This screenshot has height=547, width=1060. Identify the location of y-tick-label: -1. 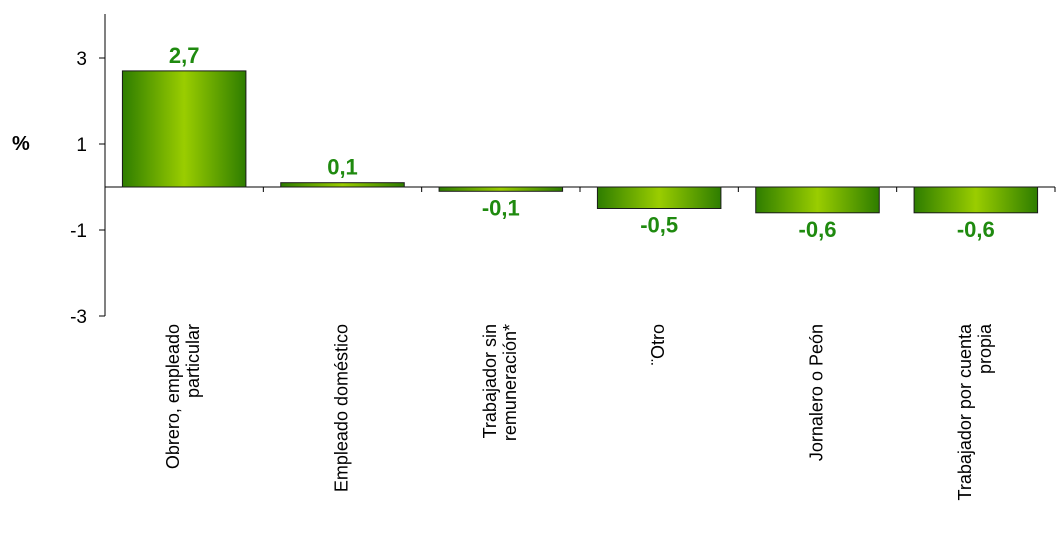
(78, 231).